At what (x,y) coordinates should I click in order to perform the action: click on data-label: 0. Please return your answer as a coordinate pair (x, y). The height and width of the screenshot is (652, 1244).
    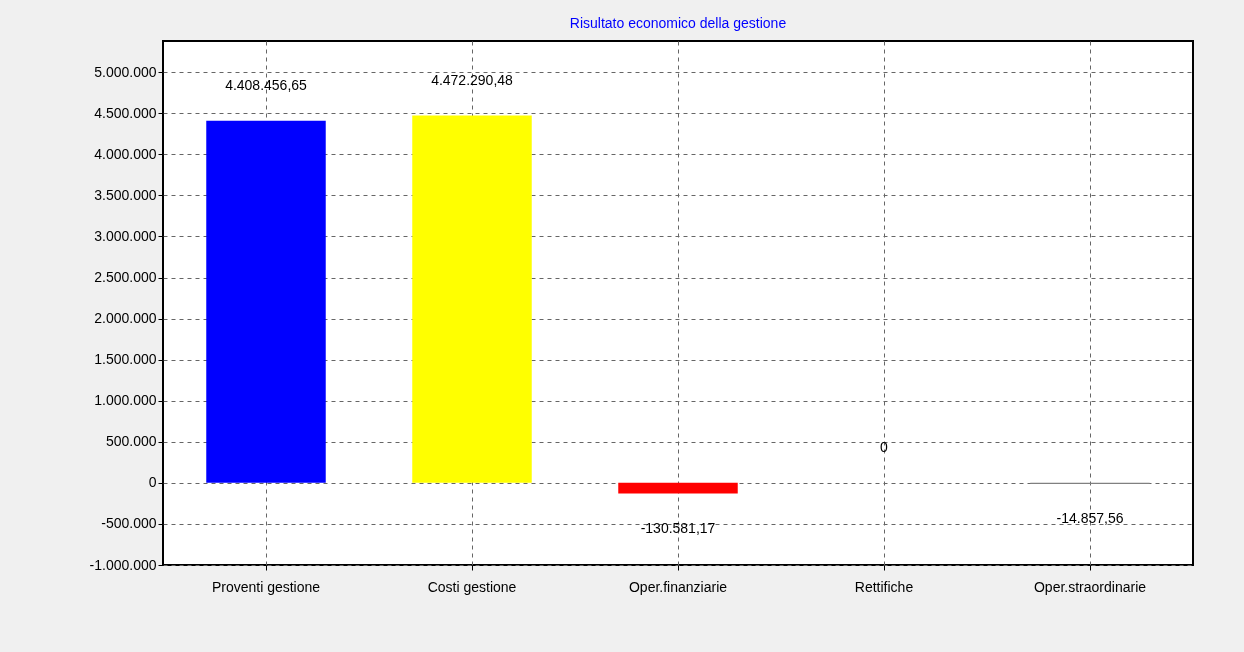
    Looking at the image, I should click on (884, 446).